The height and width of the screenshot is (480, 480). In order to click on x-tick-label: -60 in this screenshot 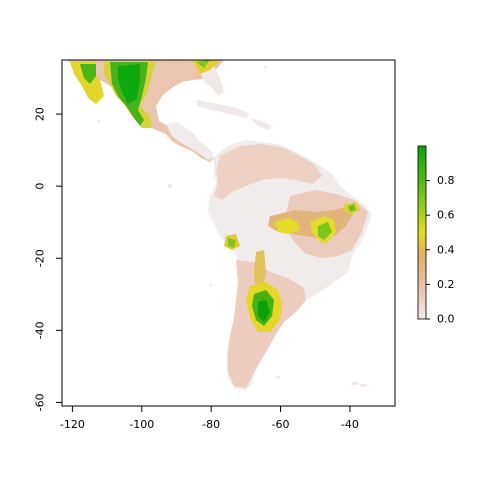, I will do `click(281, 424)`.